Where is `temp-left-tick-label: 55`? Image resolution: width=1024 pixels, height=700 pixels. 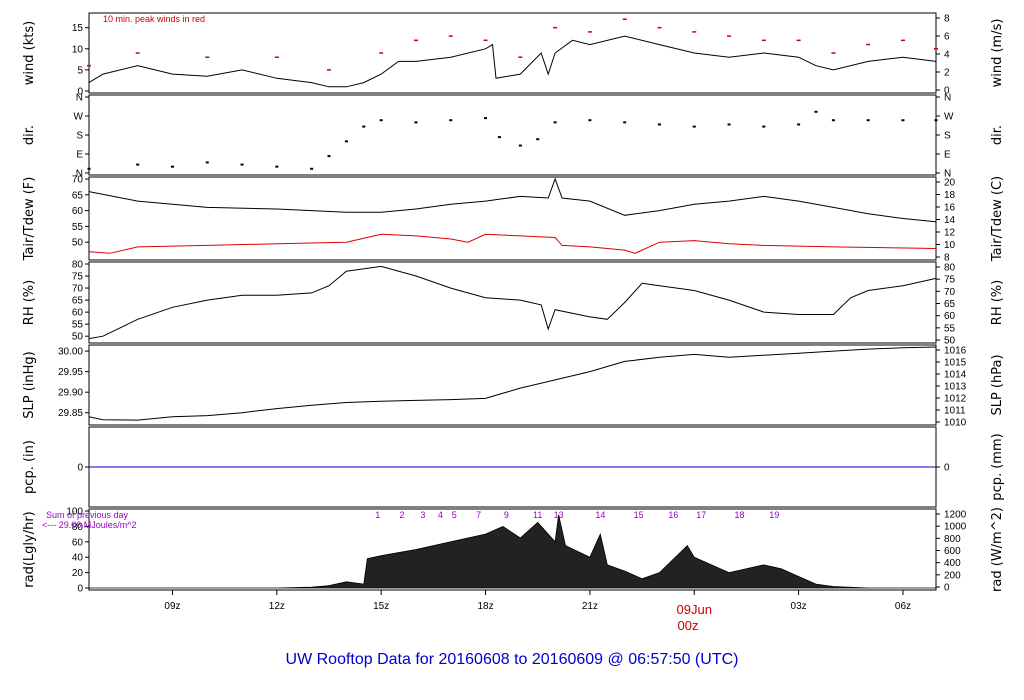 temp-left-tick-label: 55 is located at coordinates (78, 227).